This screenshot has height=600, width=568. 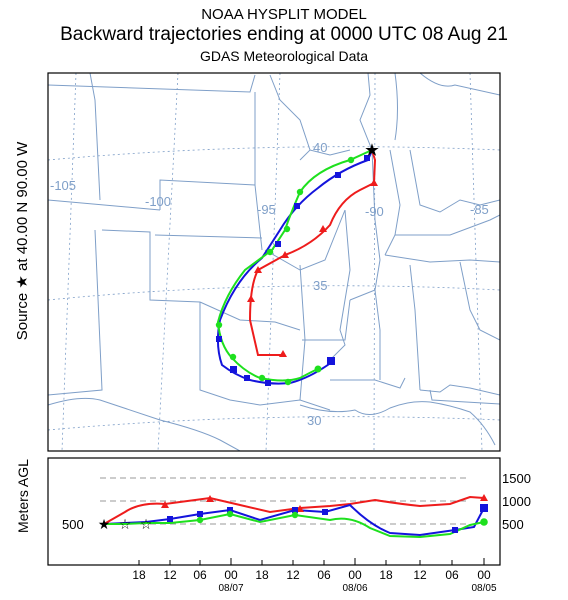 I want to click on height-level-labels: 1500 1000 500 500, so click(x=296, y=501).